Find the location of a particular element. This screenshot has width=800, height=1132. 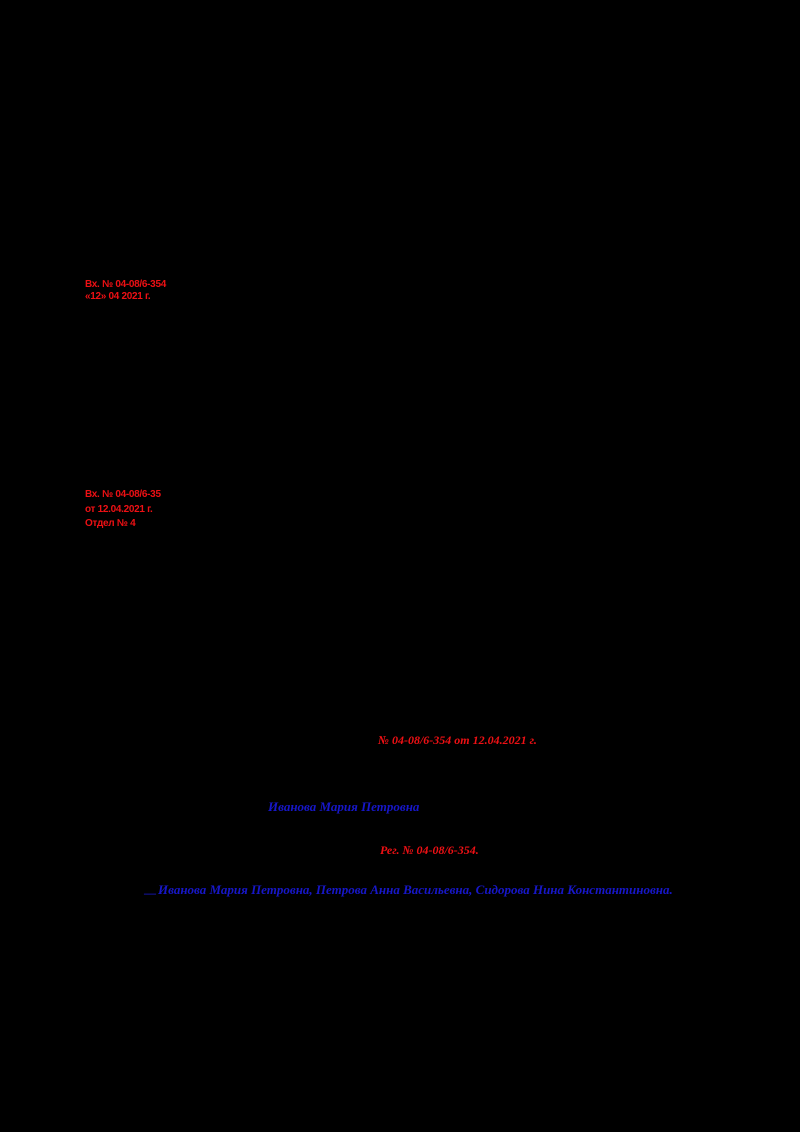

document-number-field: № 04-08/6-354 от 12.04.2021 г. is located at coordinates (457, 740).